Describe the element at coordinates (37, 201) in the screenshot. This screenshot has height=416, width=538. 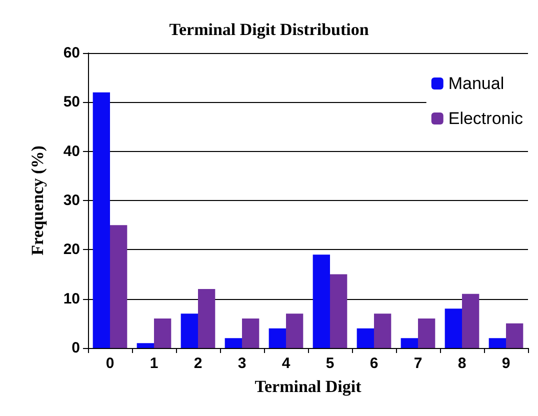
I see `y-axis-title: Frequency (%)` at that location.